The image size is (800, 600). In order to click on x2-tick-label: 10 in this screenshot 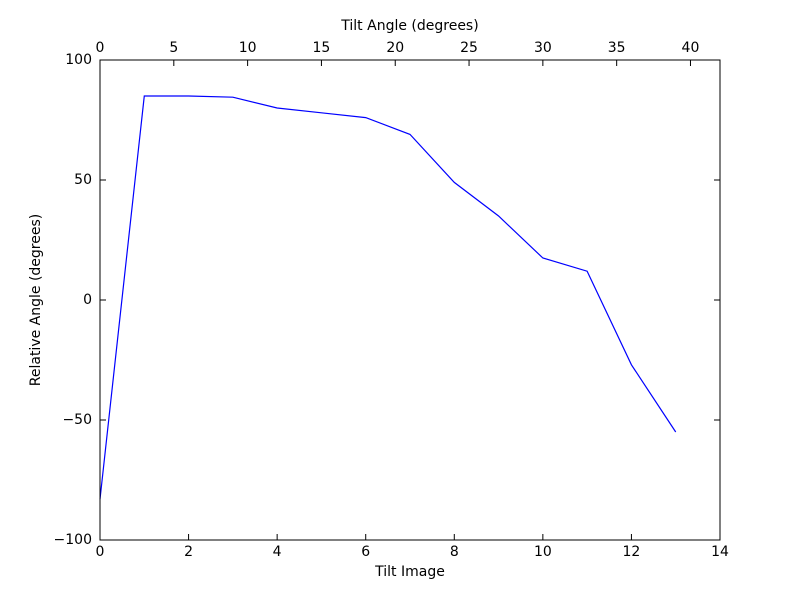, I will do `click(248, 48)`.